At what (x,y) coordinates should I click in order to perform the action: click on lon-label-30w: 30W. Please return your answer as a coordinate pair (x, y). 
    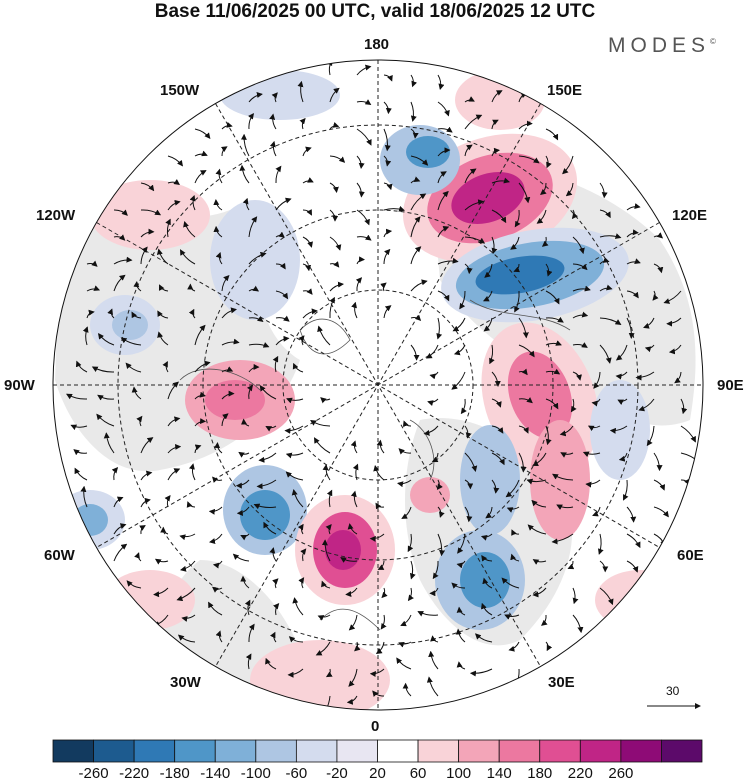
    Looking at the image, I should click on (185, 682).